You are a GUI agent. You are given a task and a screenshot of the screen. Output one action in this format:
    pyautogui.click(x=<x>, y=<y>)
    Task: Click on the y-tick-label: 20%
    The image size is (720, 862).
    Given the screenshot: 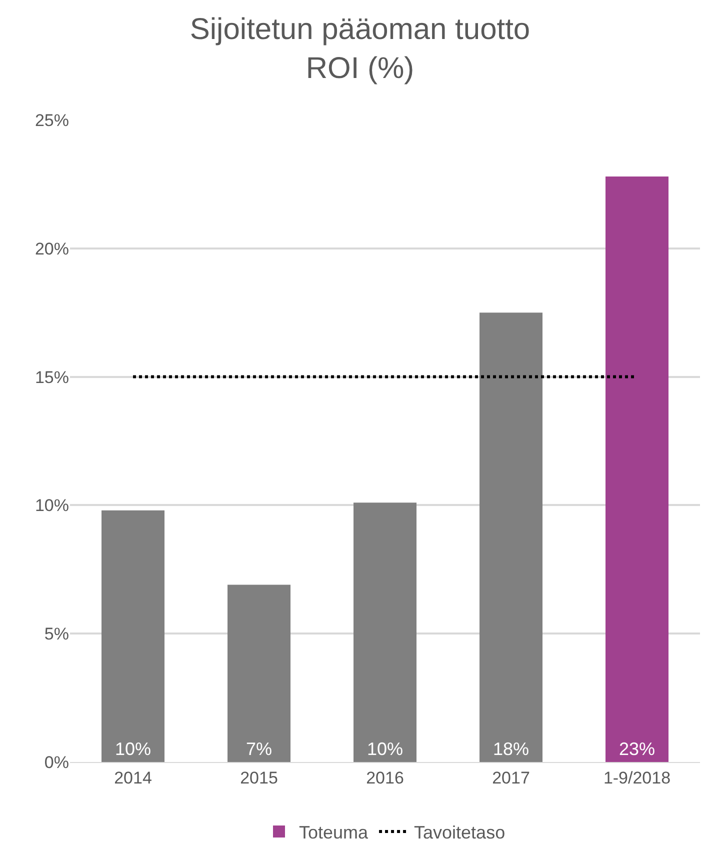 What is the action you would take?
    pyautogui.click(x=51, y=248)
    